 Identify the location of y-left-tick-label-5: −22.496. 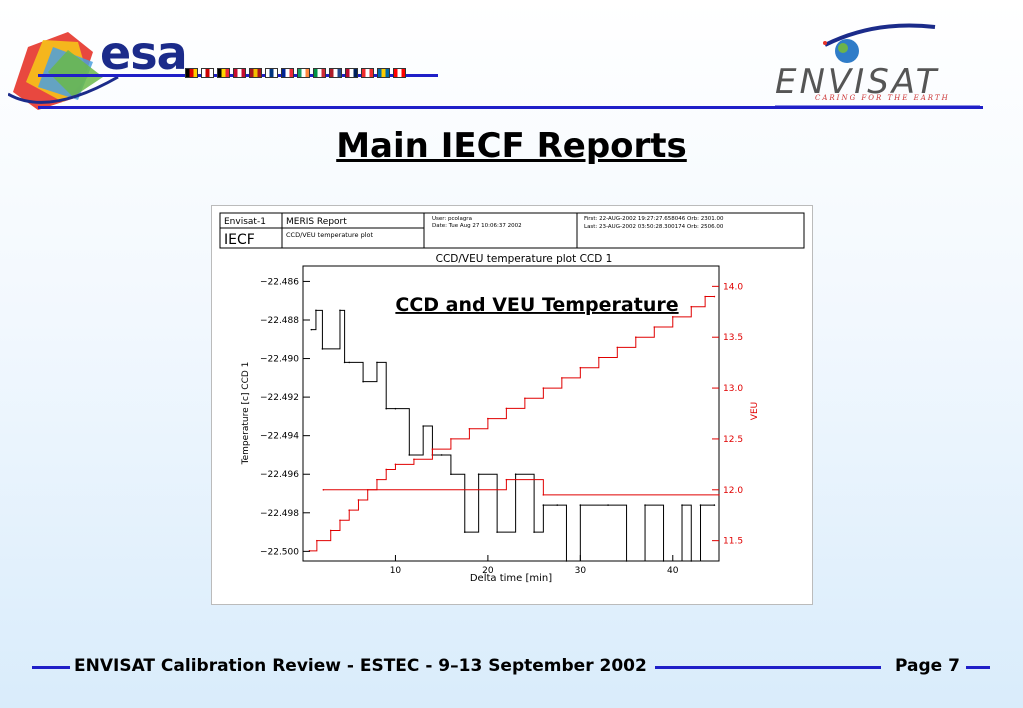
(279, 475).